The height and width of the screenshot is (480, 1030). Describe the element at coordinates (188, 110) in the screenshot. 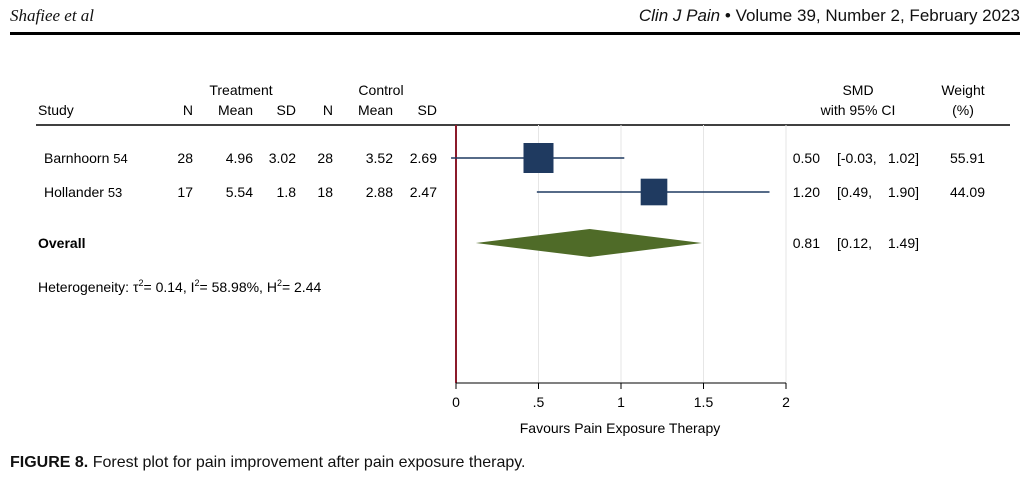

I see `treatment-n-header: N` at that location.